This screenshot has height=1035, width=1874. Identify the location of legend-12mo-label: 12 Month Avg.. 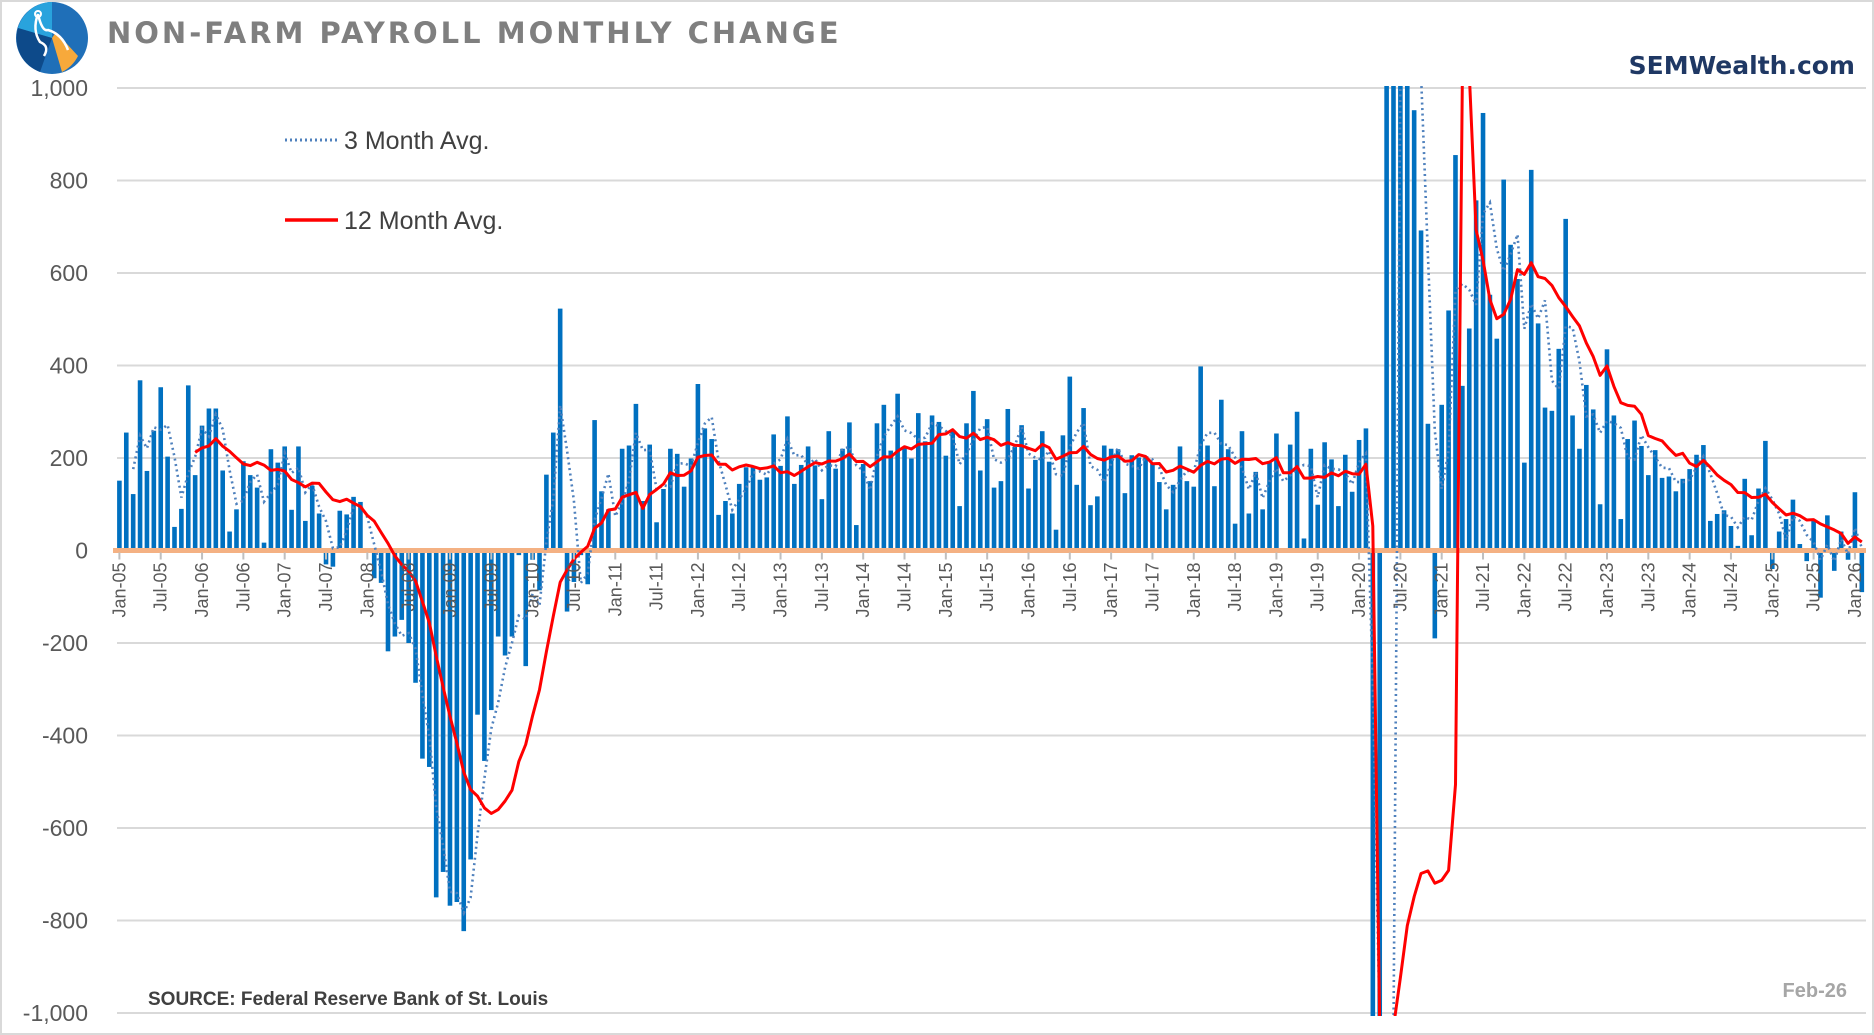
(423, 221).